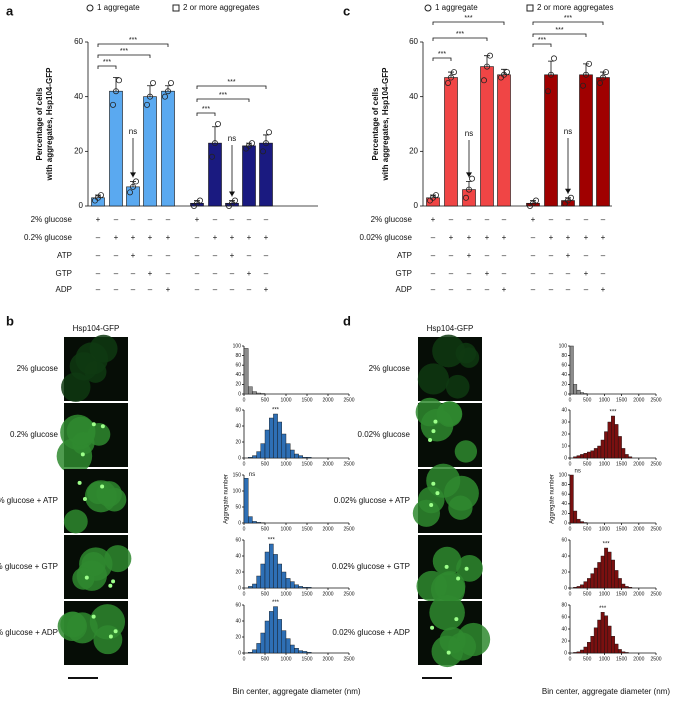 The image size is (675, 705). What do you see at coordinates (390, 368) in the screenshot?
I see `row-label: 2% glucose` at bounding box center [390, 368].